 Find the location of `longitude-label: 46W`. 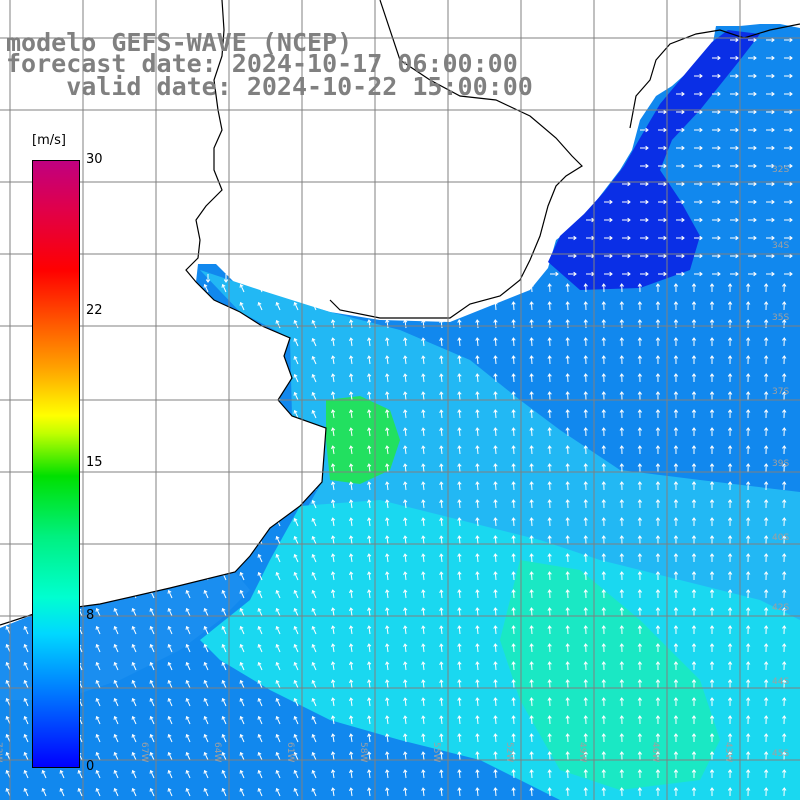

longitude-label: 46W is located at coordinates (655, 752).